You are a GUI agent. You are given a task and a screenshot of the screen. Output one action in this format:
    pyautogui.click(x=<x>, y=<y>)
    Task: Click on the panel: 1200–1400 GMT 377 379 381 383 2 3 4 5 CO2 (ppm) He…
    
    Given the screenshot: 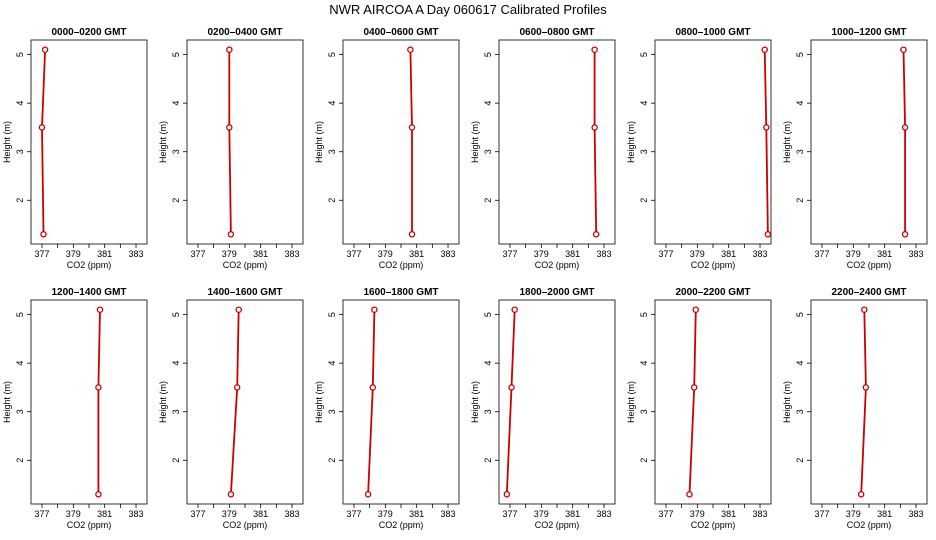 What is the action you would take?
    pyautogui.click(x=75, y=408)
    